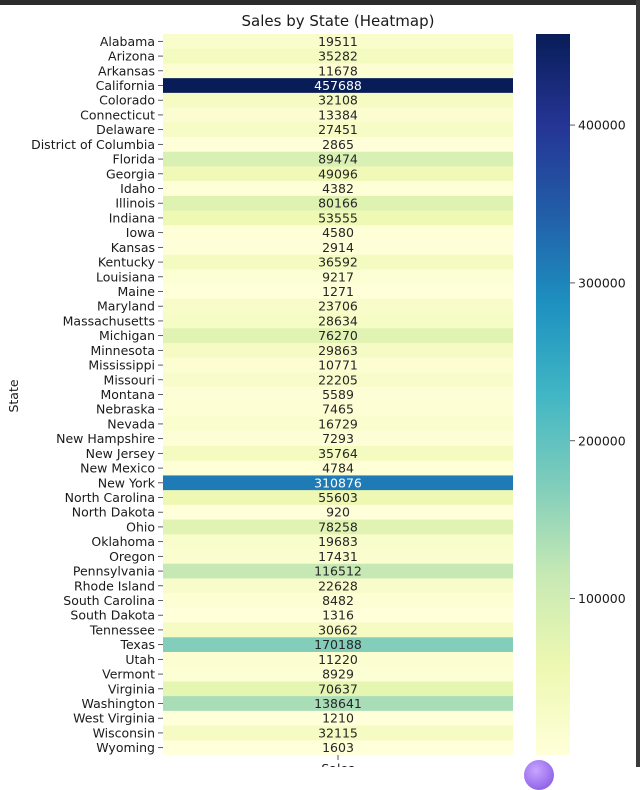 This screenshot has width=640, height=790. What do you see at coordinates (125, 276) in the screenshot?
I see `y-tick-label: Louisiana` at bounding box center [125, 276].